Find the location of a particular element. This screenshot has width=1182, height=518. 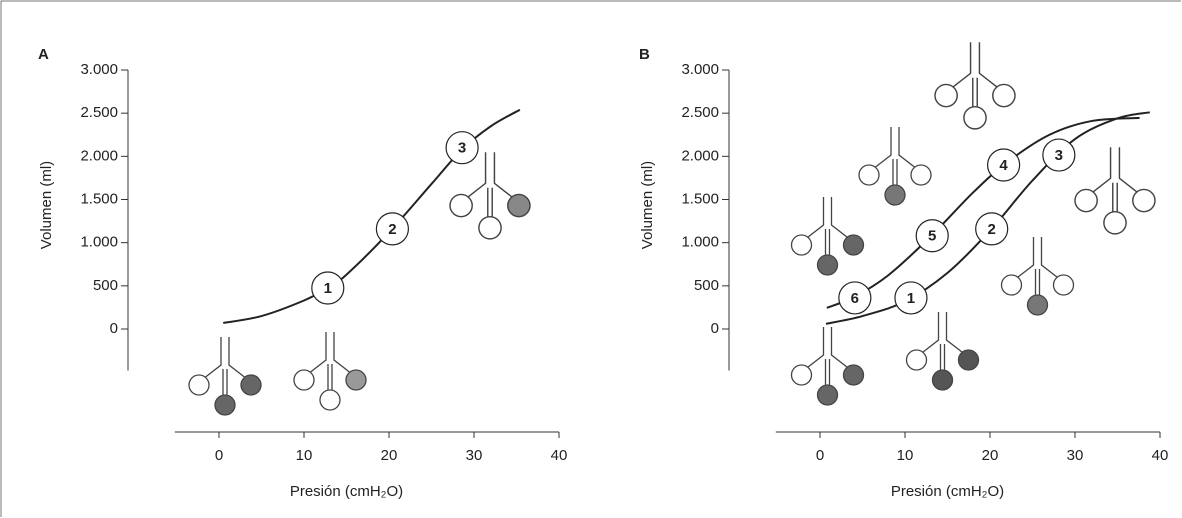

panel-label: A is located at coordinates (43, 54).